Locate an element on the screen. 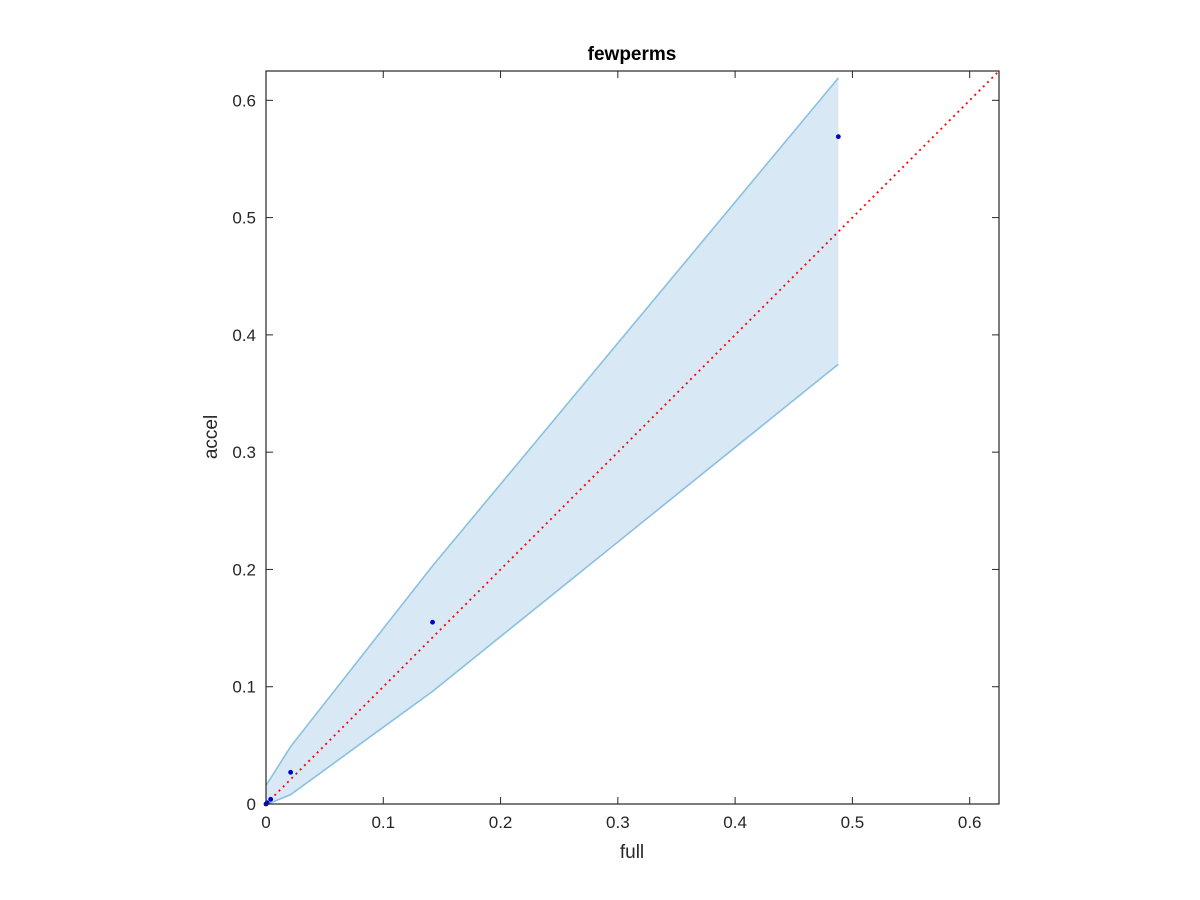 This screenshot has width=1200, height=900. y-tick-label: 0.6 is located at coordinates (244, 100).